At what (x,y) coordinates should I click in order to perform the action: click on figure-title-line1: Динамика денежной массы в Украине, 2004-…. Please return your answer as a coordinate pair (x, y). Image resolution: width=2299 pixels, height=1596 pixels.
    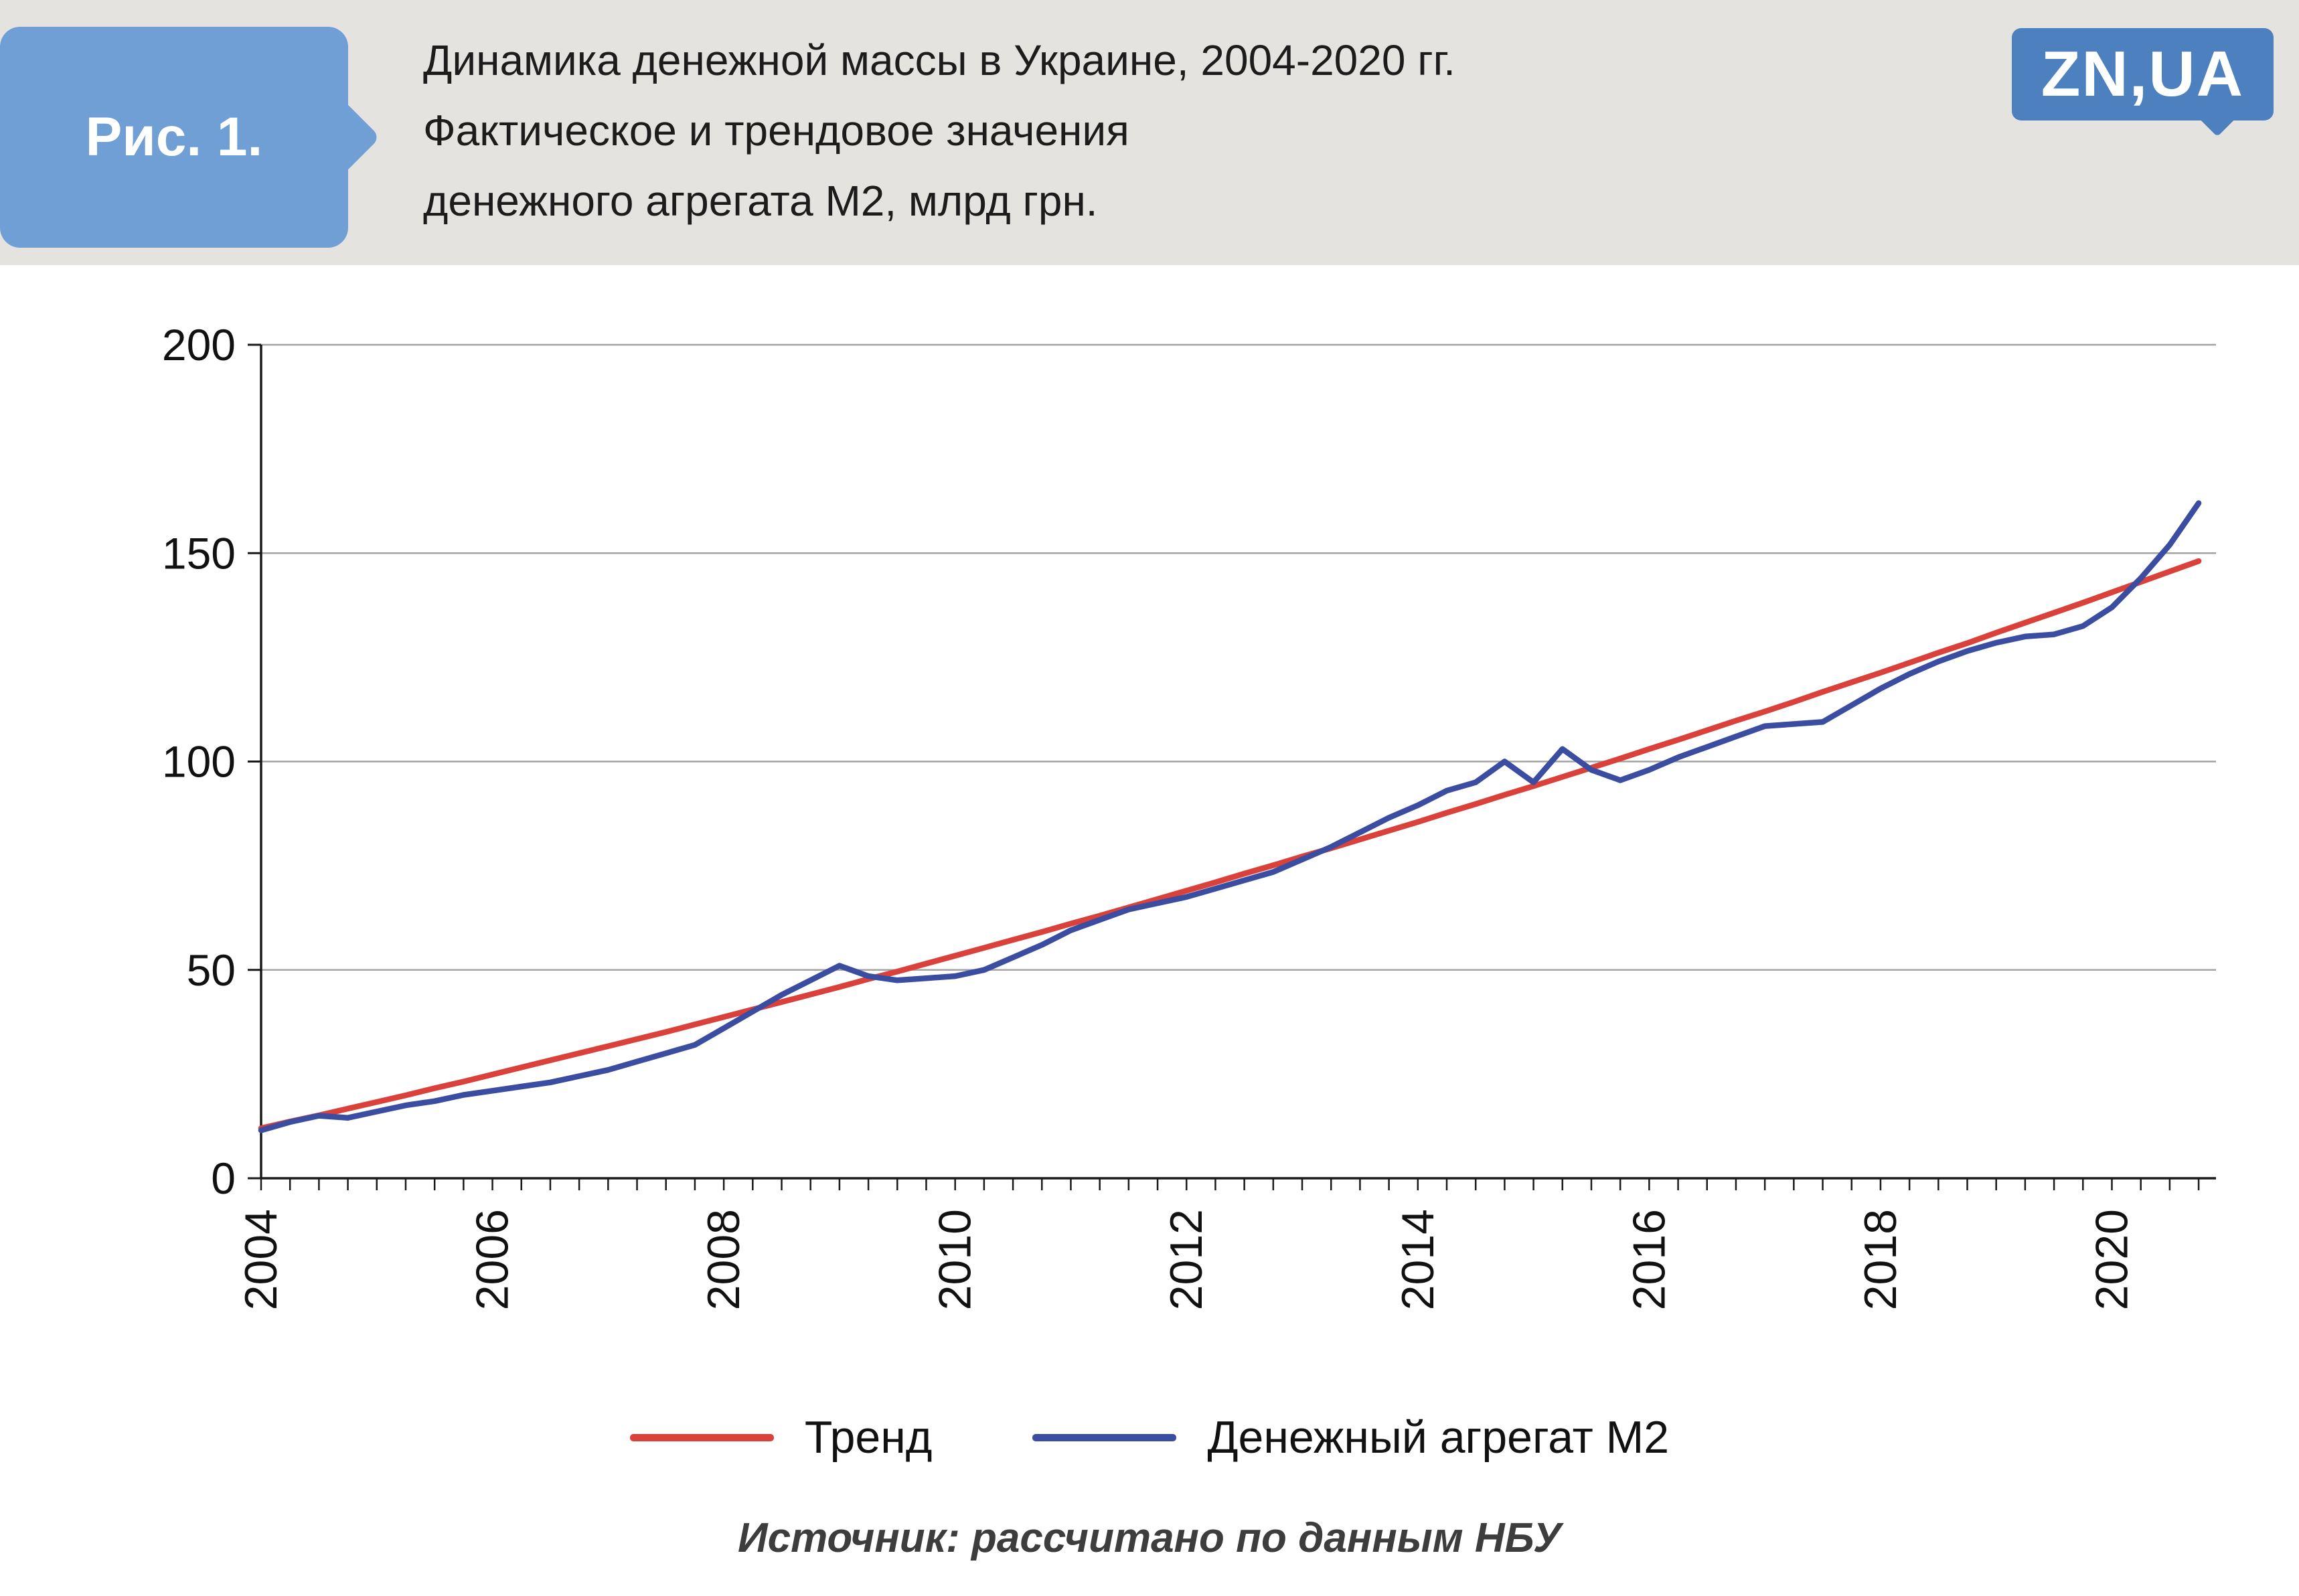
    Looking at the image, I should click on (939, 60).